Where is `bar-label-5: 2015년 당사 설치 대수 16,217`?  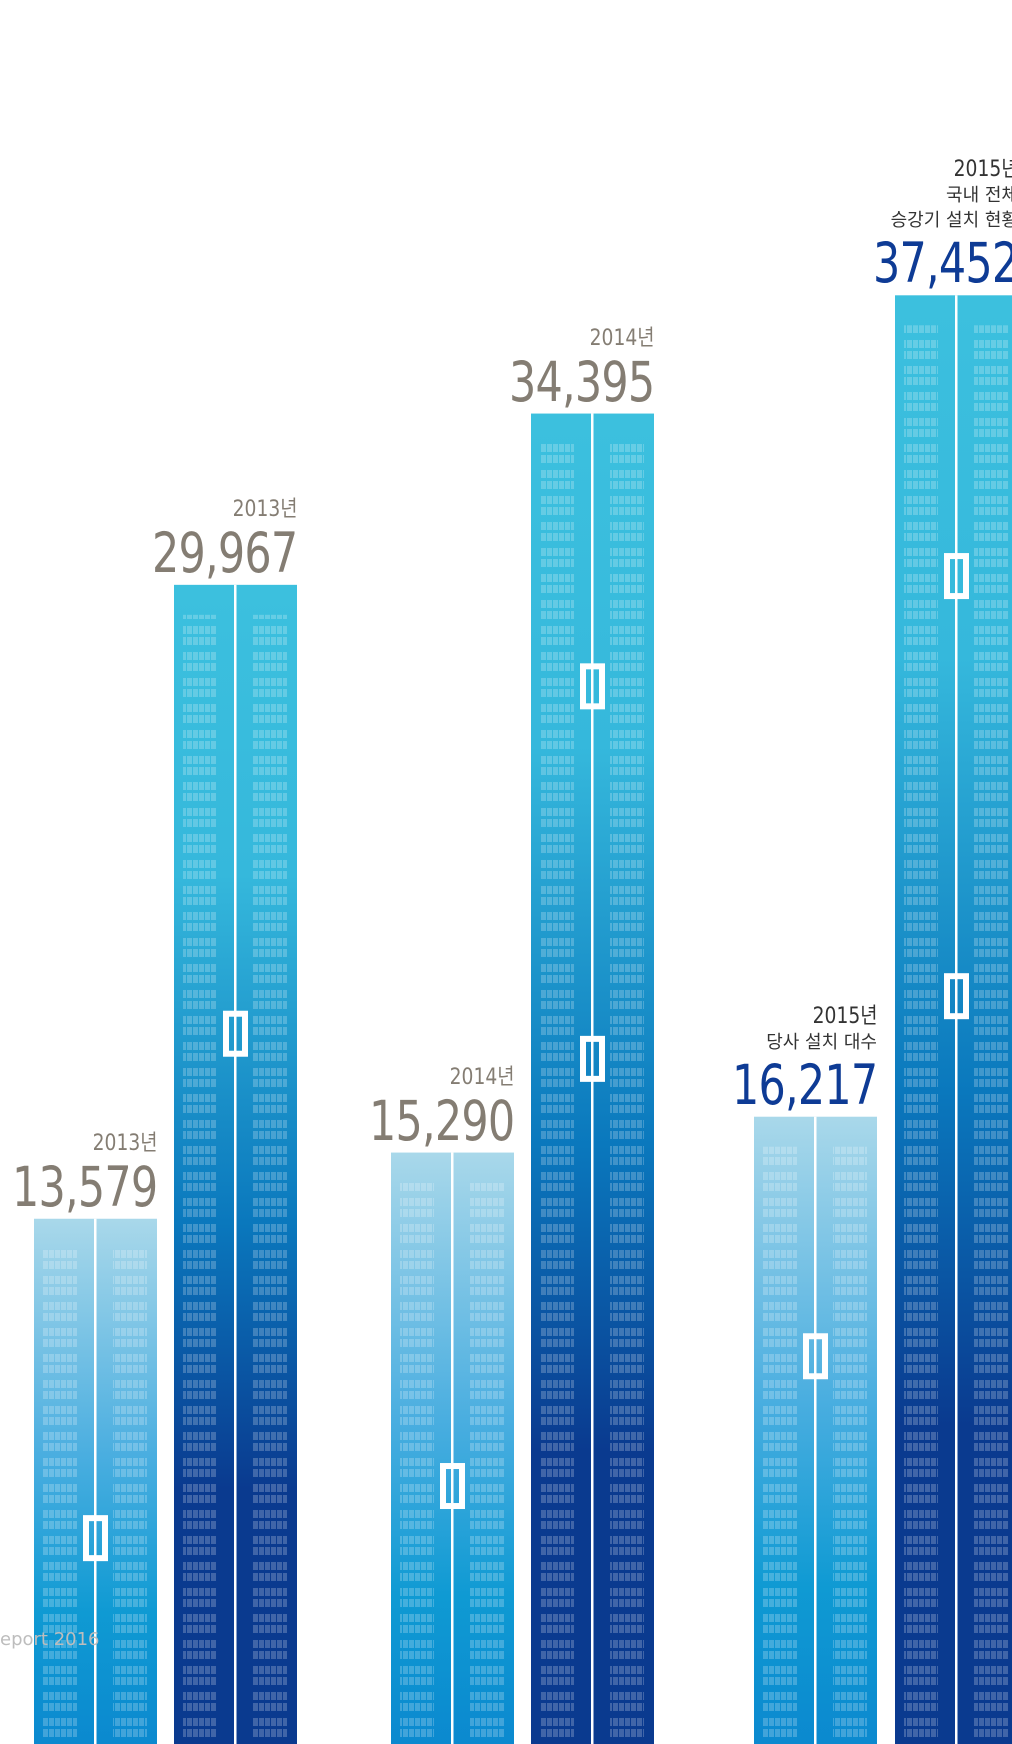 bar-label-5: 2015년 당사 설치 대수 16,217 is located at coordinates (784, 1057).